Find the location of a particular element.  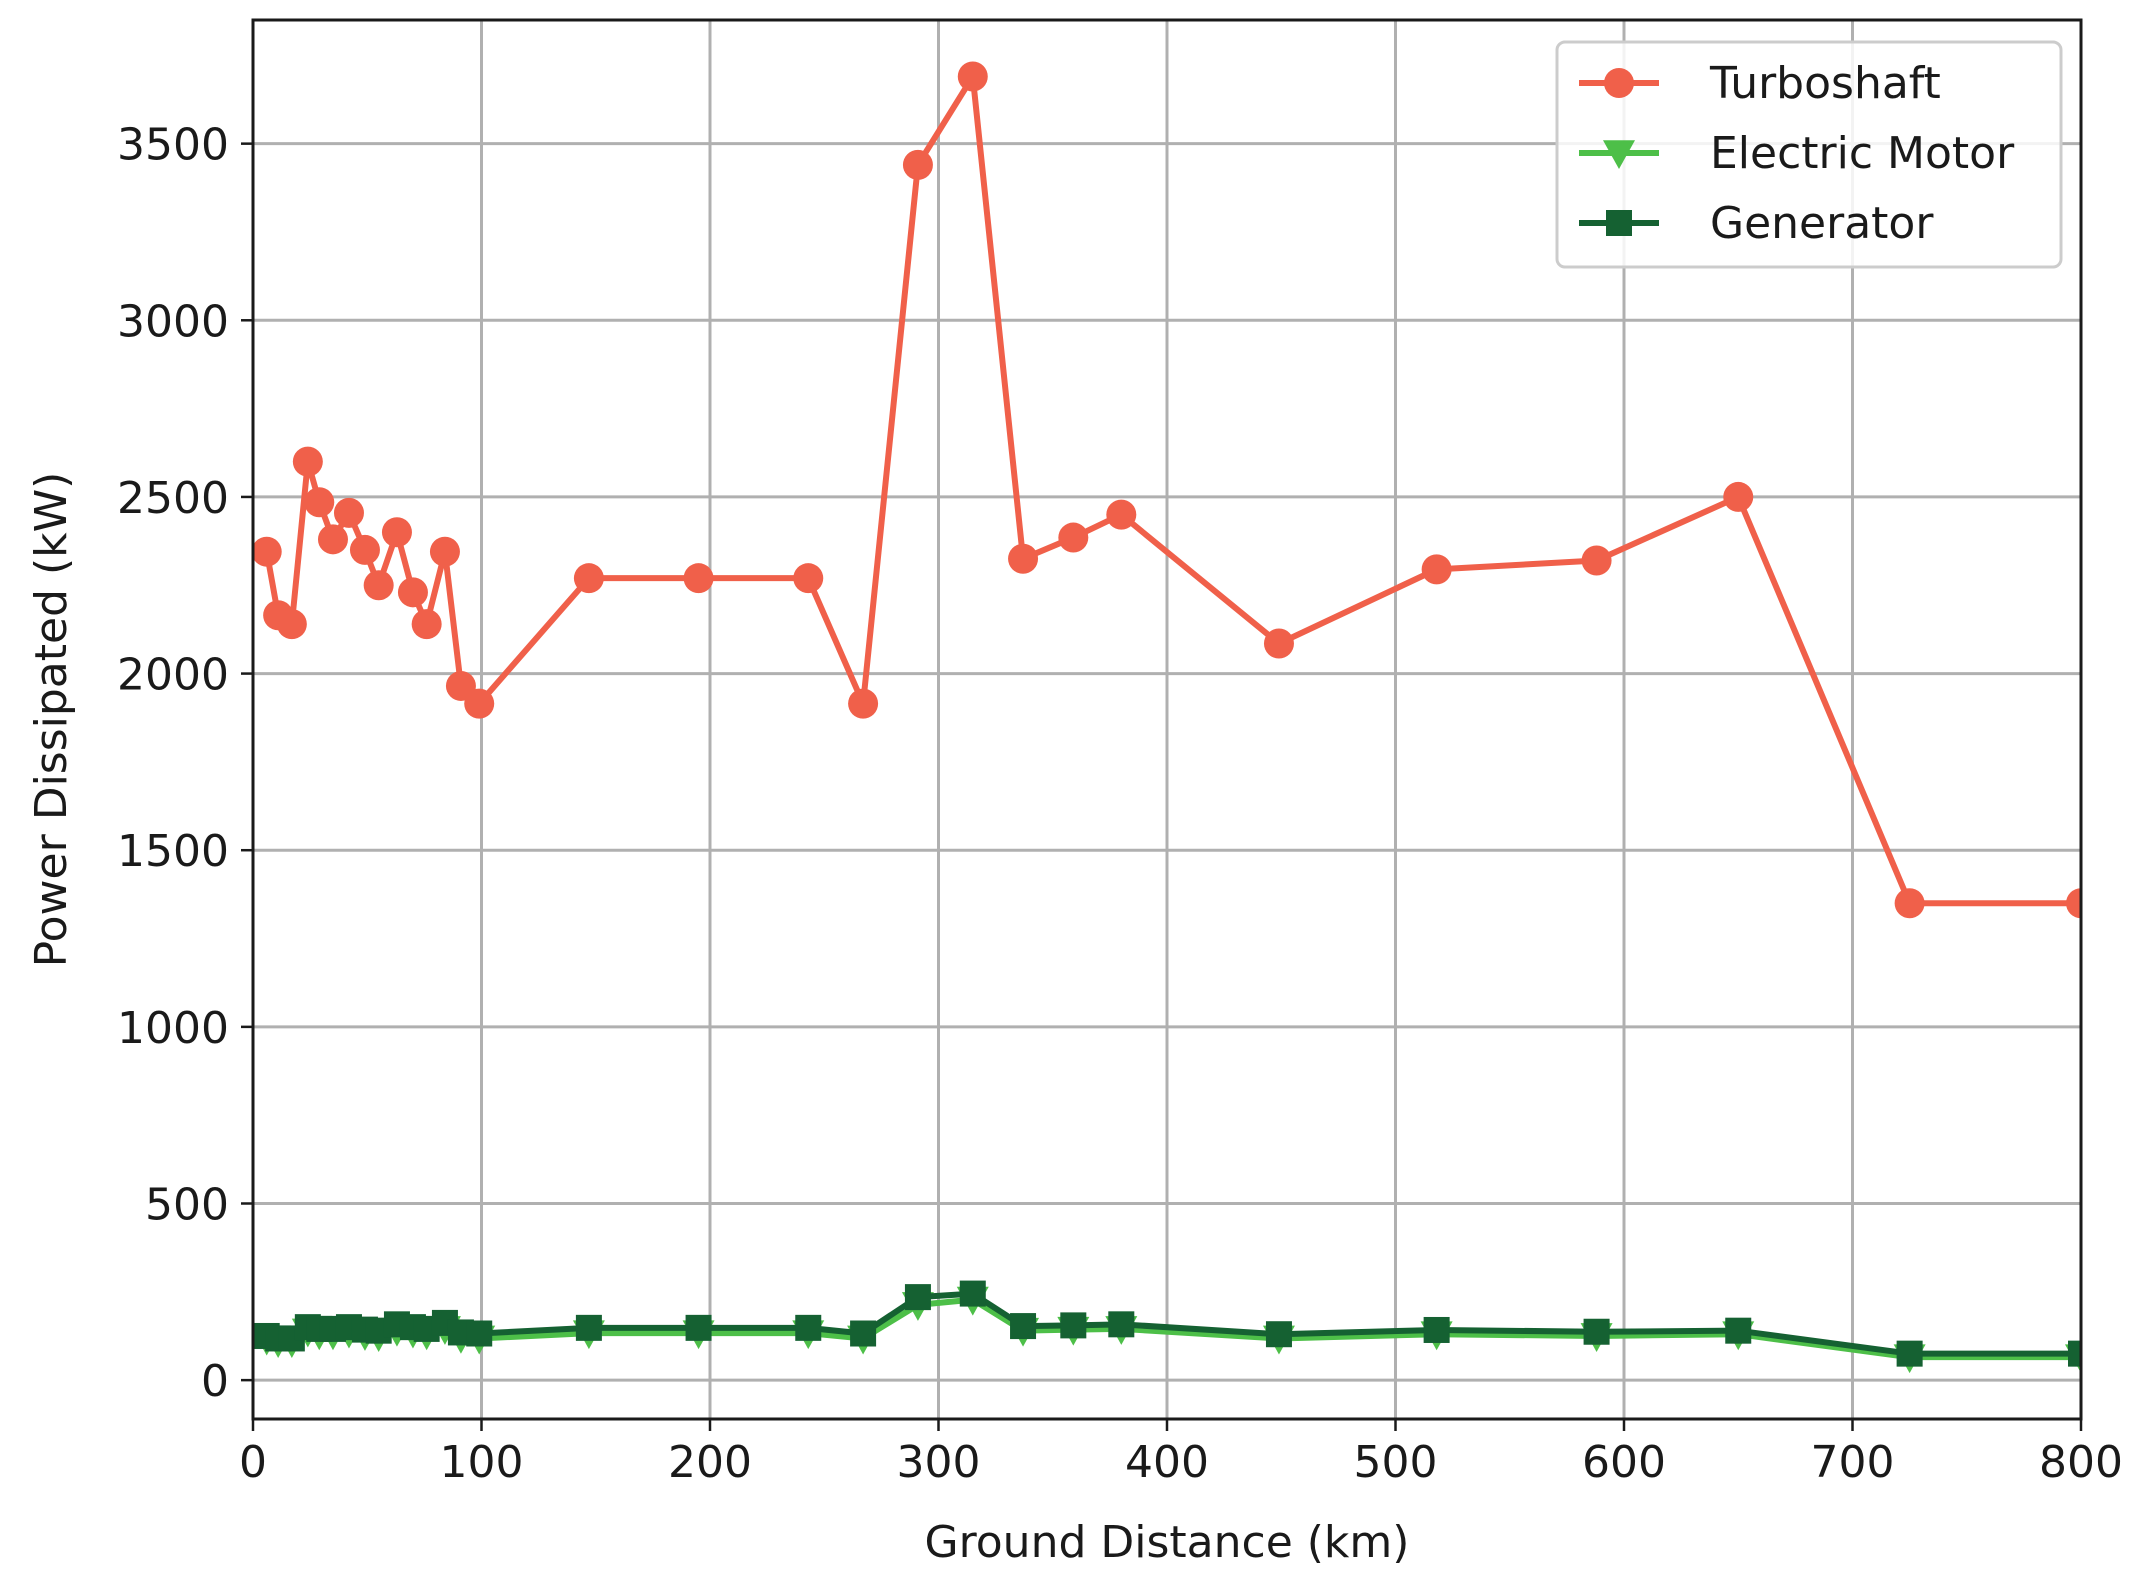

y-tick-label: 3500 is located at coordinates (173, 145).